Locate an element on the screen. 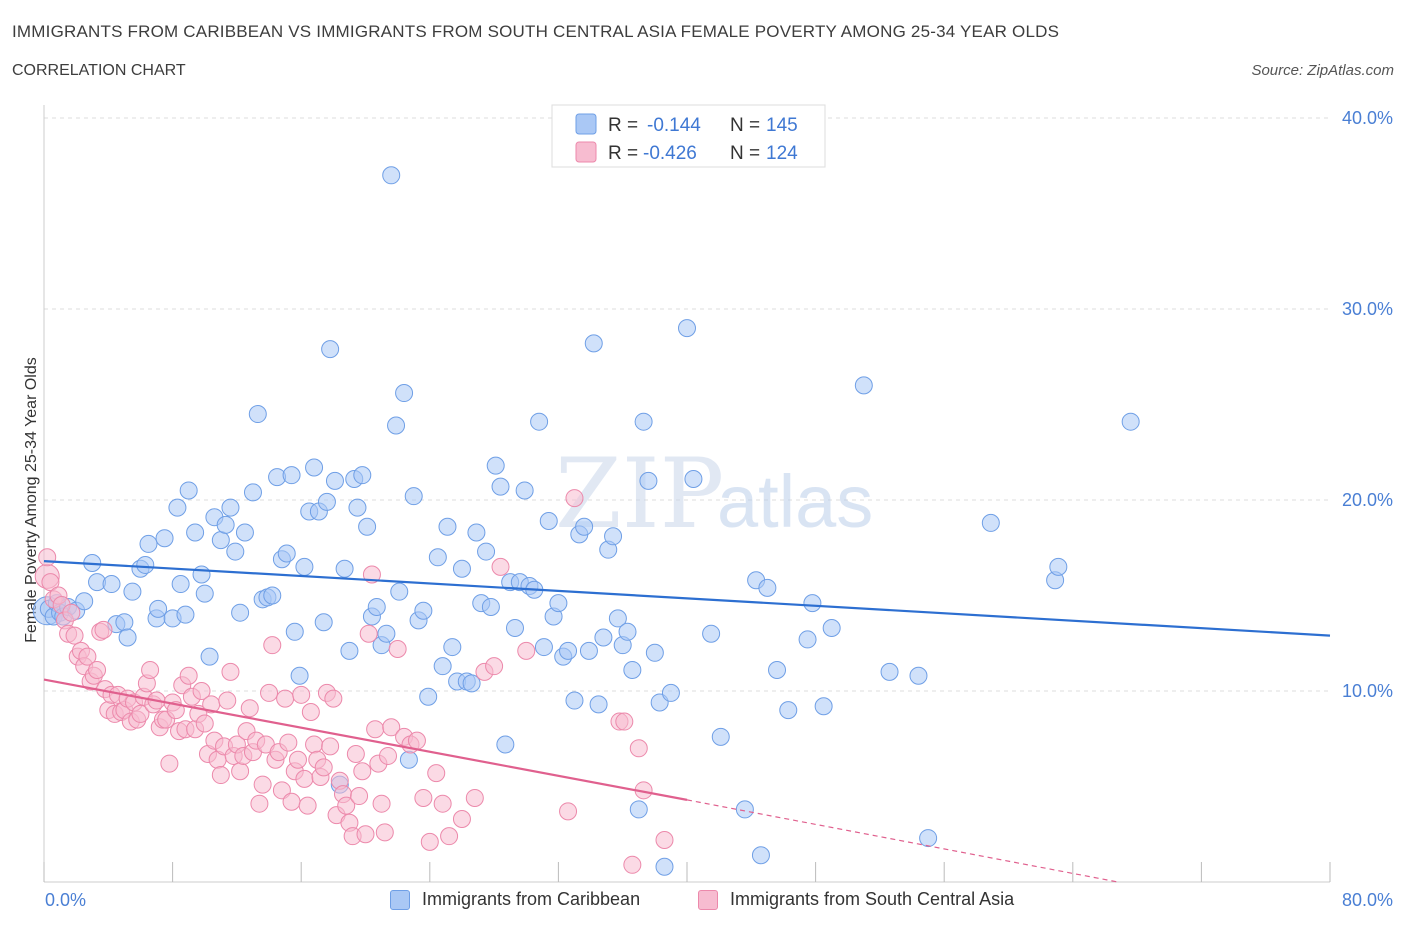  legend-swatch-caribbean is located at coordinates (400, 899).